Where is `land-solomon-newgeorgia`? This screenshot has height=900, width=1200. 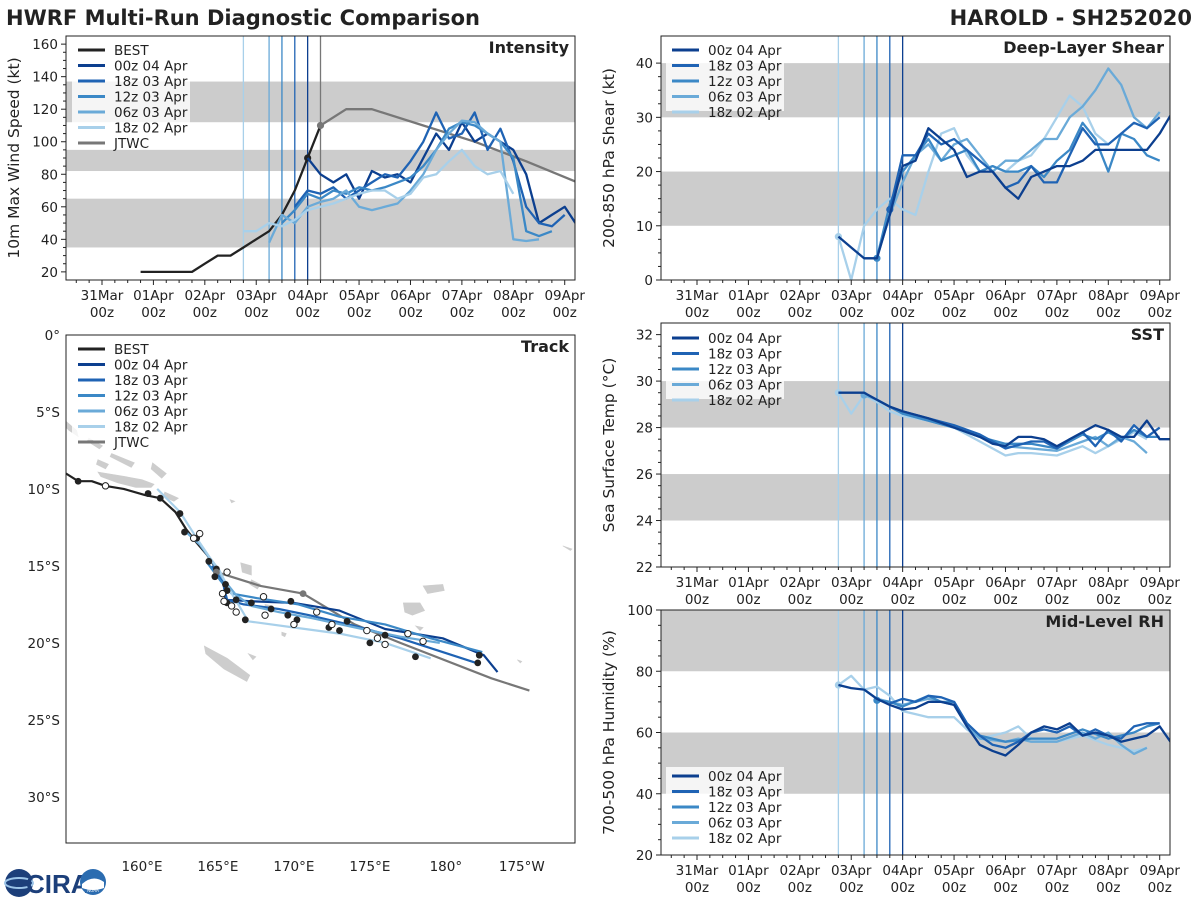 land-solomon-newgeorgia is located at coordinates (102, 464).